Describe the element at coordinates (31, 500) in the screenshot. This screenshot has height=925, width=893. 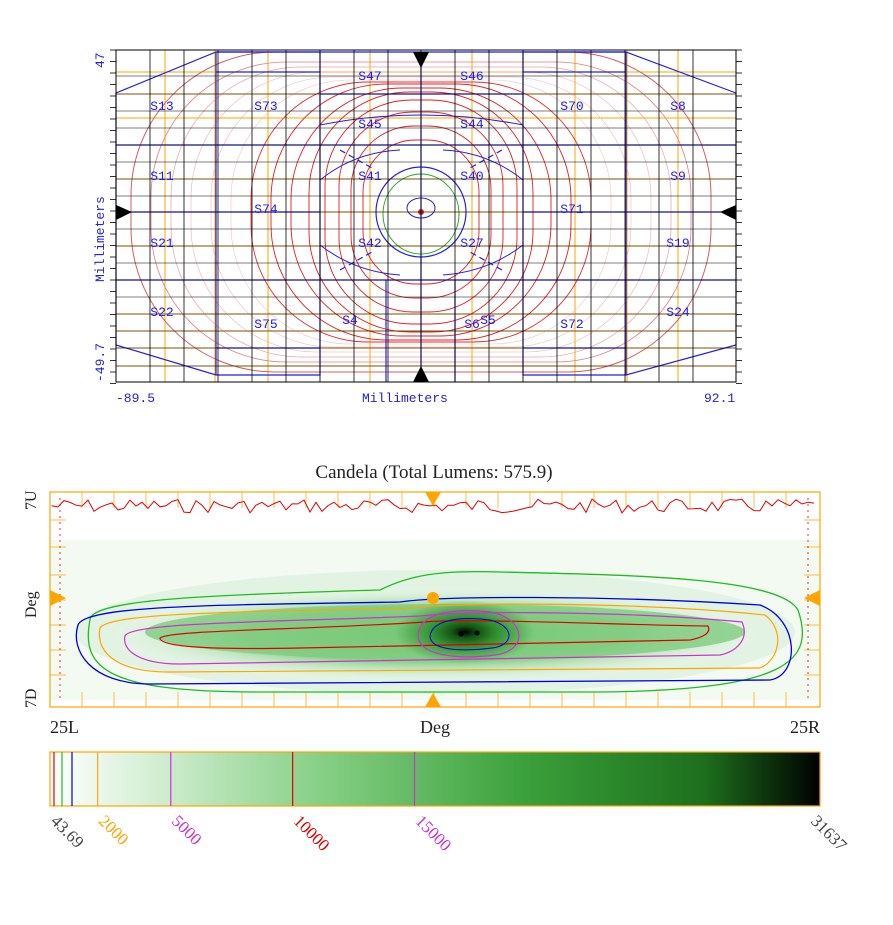
I see `y-top-label: 7U` at that location.